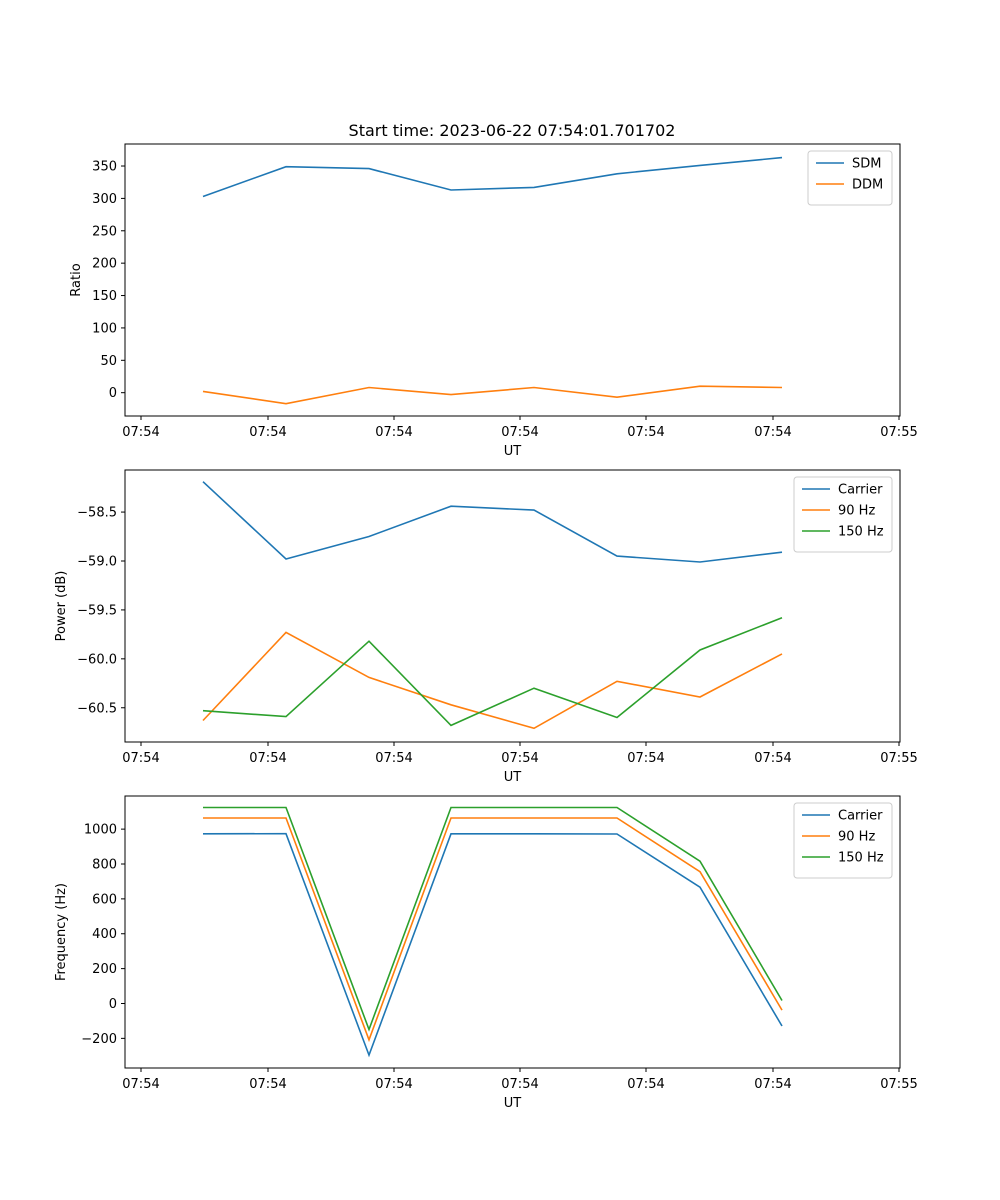  Describe the element at coordinates (97, 610) in the screenshot. I see `y-tick-label: −59.5` at that location.